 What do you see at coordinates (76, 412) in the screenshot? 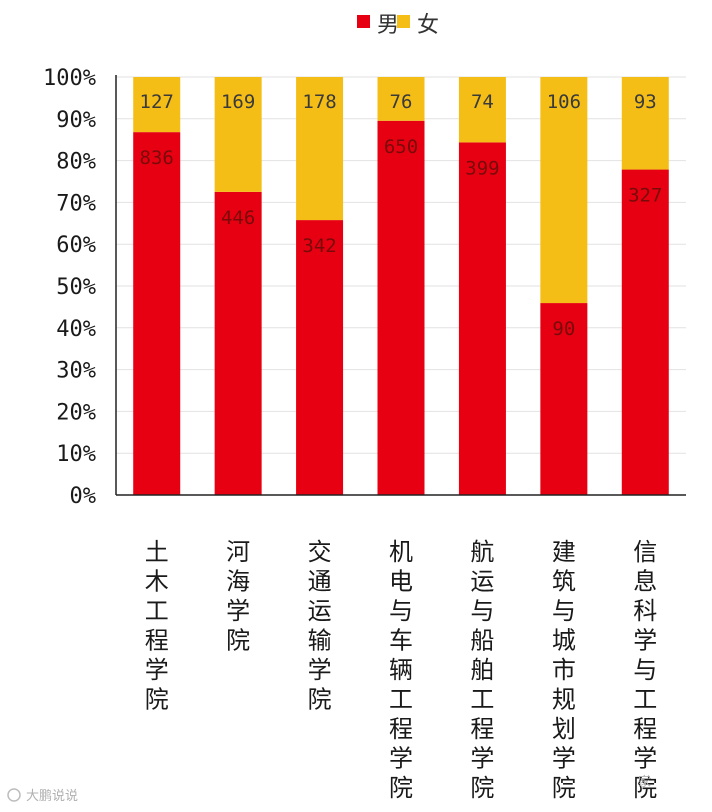
I see `y-tick-label: 20%` at bounding box center [76, 412].